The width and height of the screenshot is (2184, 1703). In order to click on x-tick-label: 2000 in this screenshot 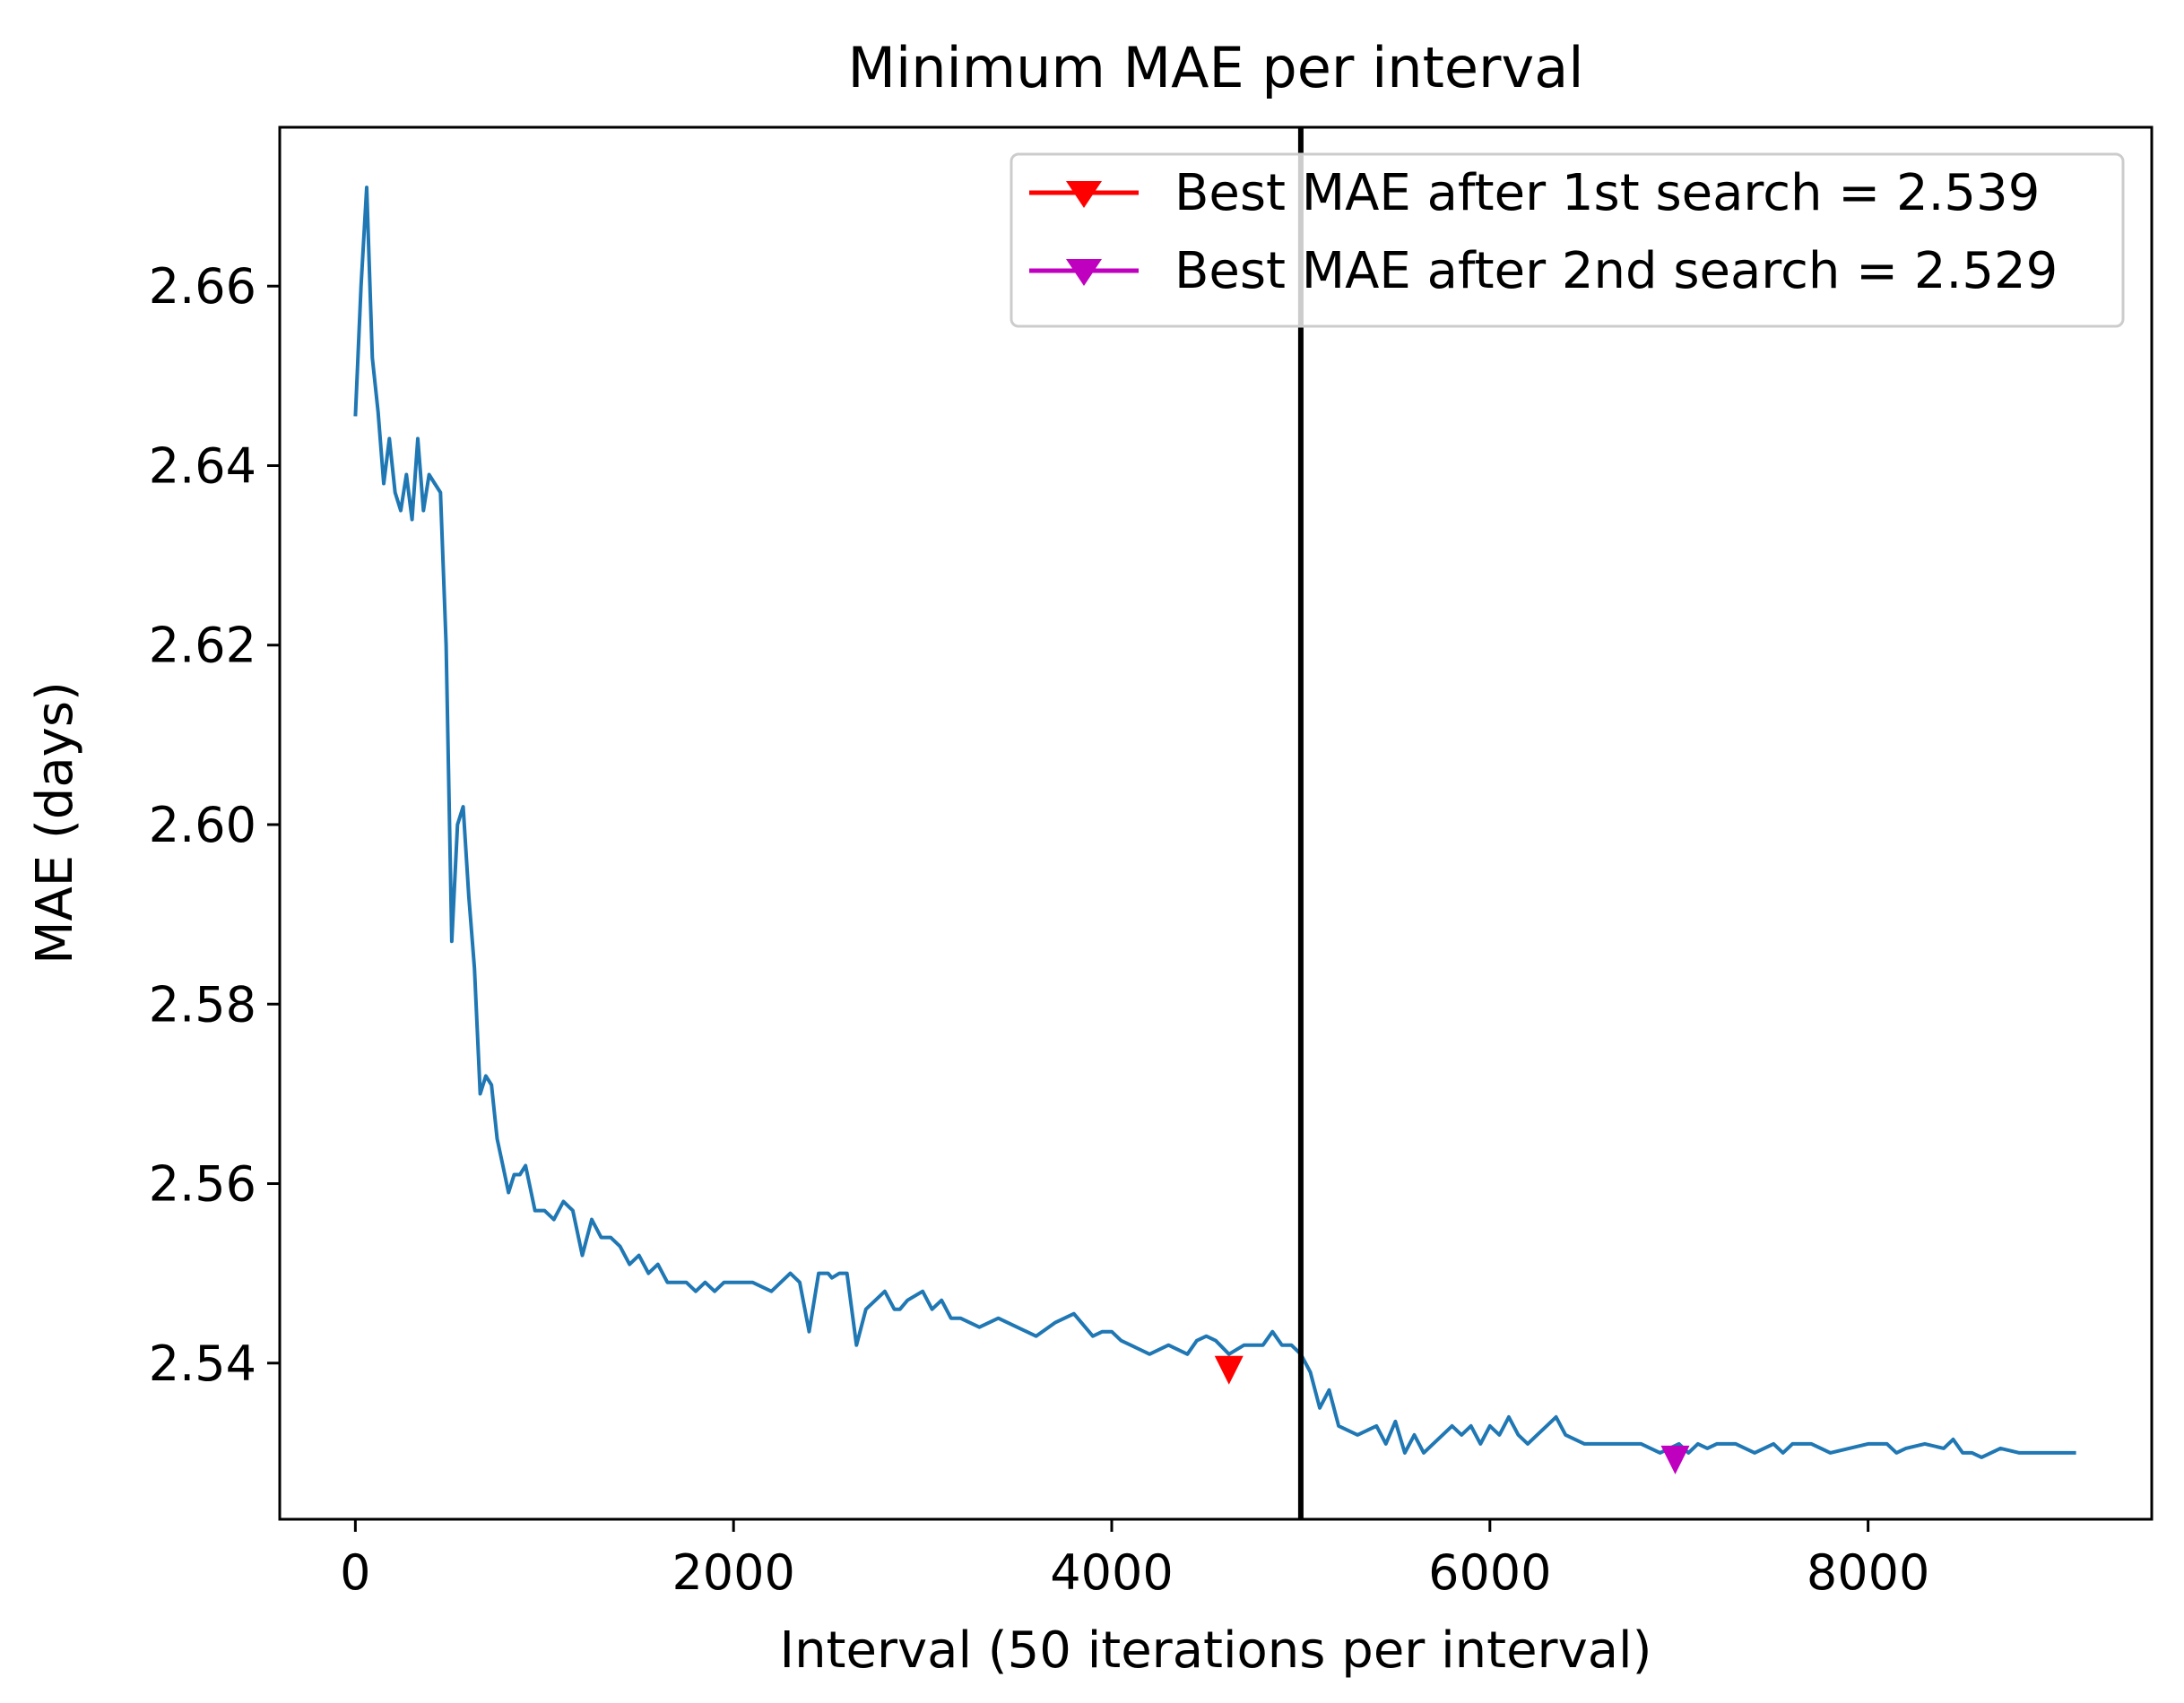, I will do `click(733, 1572)`.